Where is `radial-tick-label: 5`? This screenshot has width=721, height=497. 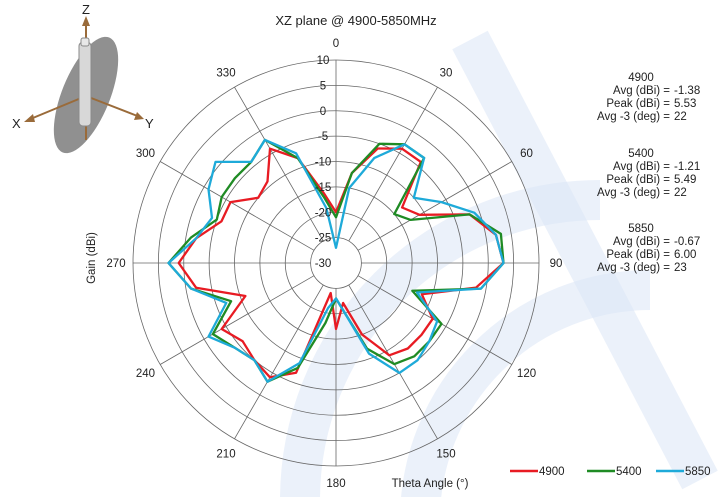
radial-tick-label: 5 is located at coordinates (323, 86).